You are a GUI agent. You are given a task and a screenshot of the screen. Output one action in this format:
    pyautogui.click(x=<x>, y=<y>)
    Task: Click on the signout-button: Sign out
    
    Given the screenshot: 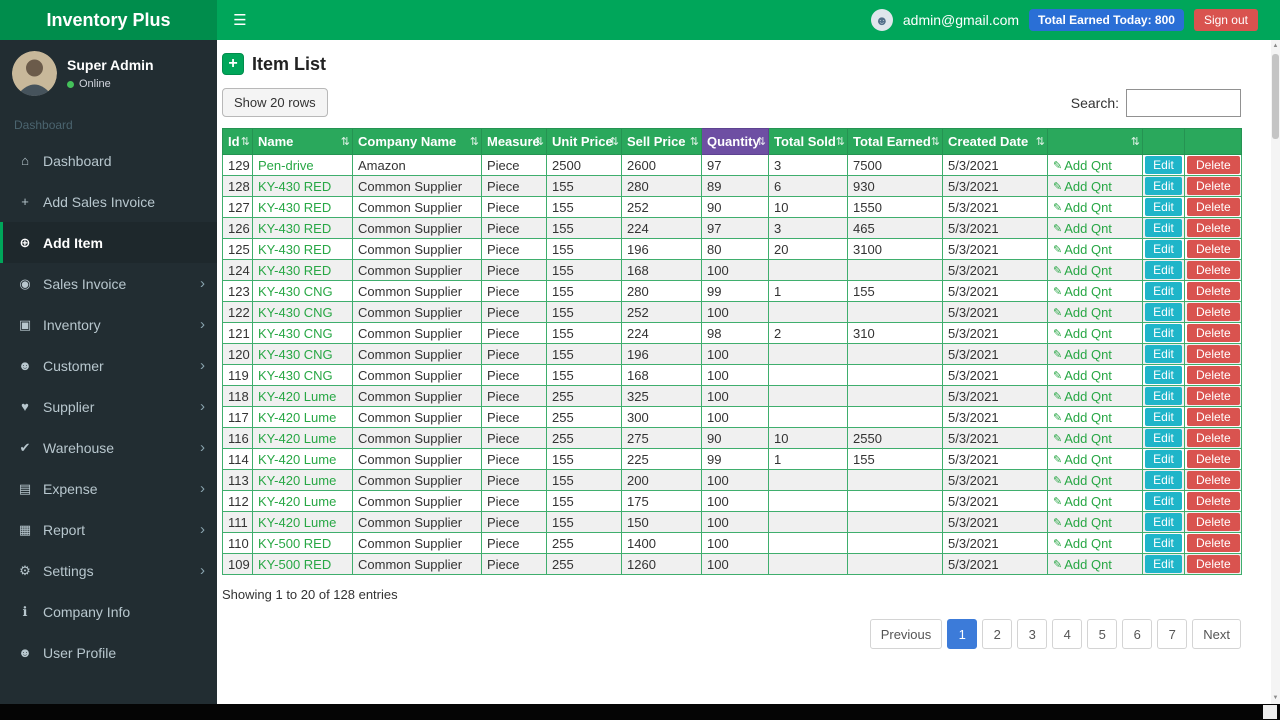 What is the action you would take?
    pyautogui.click(x=1225, y=20)
    